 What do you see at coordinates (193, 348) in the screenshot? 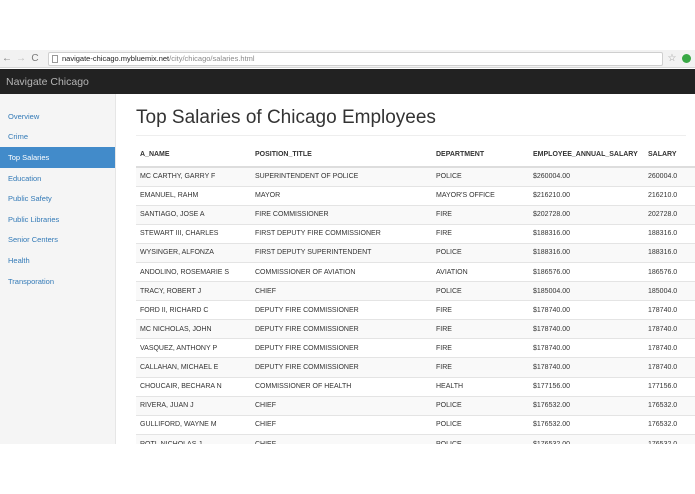
I see `cell-name: VASQUEZ, ANTHONY P` at bounding box center [193, 348].